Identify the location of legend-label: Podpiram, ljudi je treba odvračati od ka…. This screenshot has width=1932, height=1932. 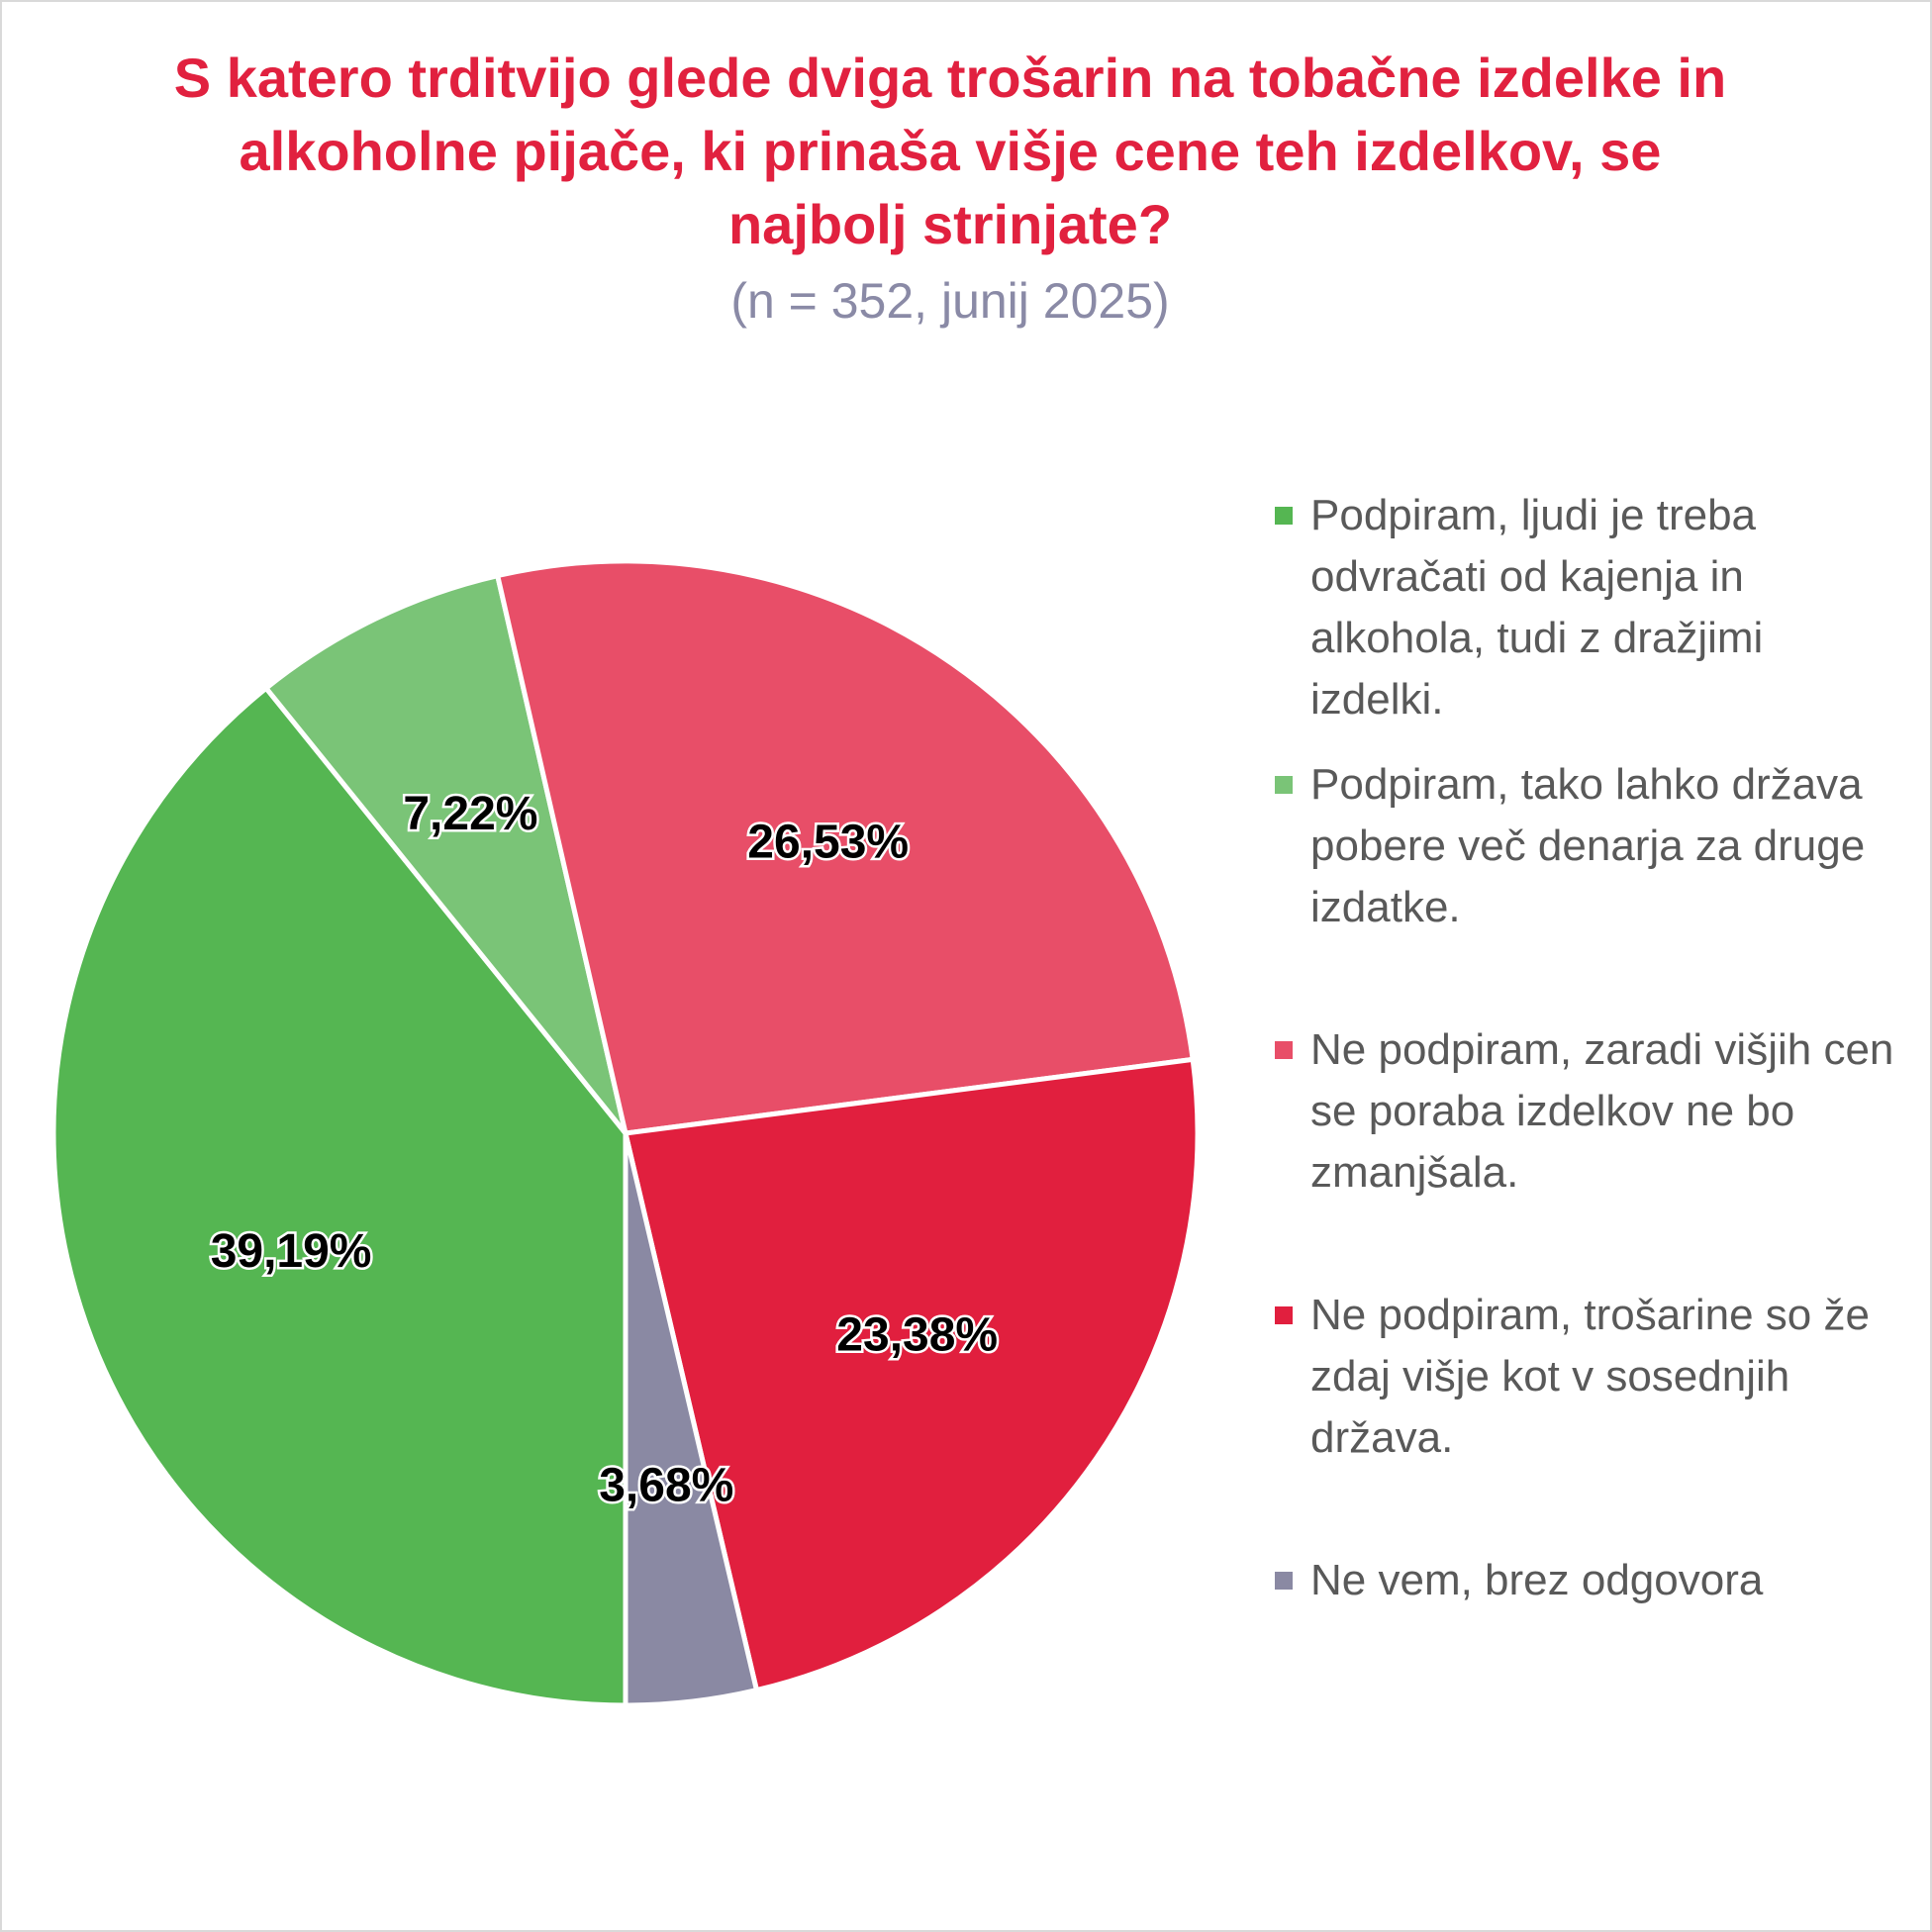
(1537, 607).